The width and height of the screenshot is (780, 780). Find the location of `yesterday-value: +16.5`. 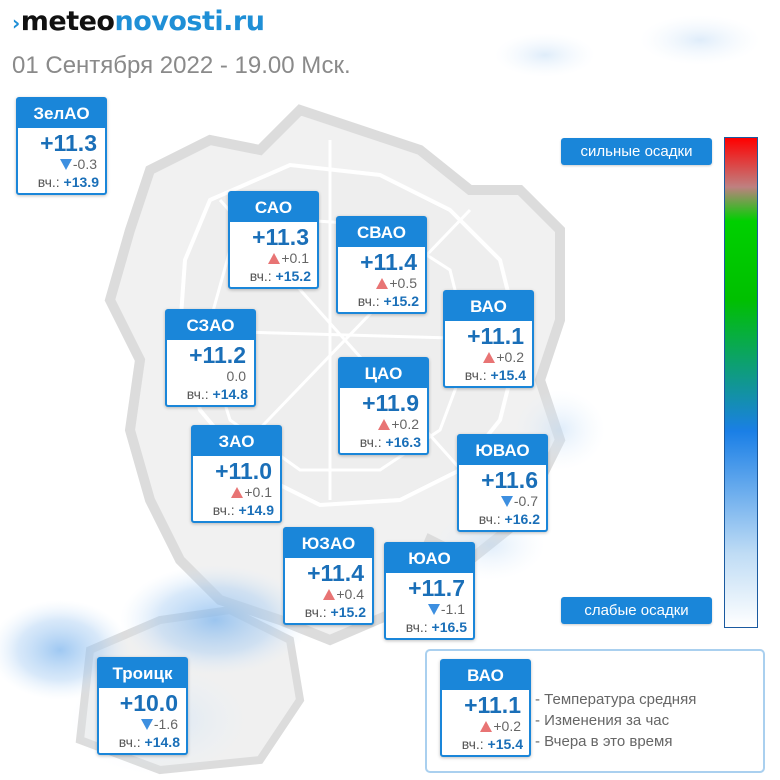

yesterday-value: +16.5 is located at coordinates (447, 627).